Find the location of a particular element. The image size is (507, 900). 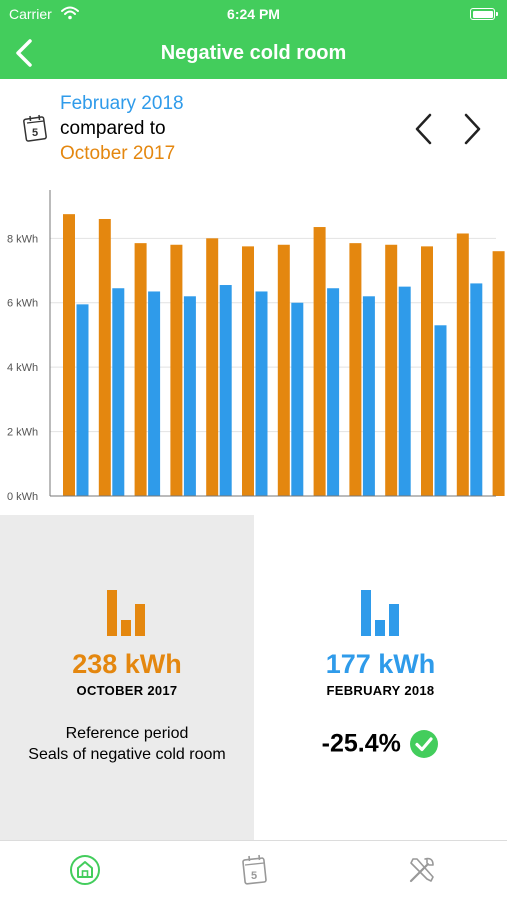

current-period-label: FEBRUARY 2018 is located at coordinates (380, 690).